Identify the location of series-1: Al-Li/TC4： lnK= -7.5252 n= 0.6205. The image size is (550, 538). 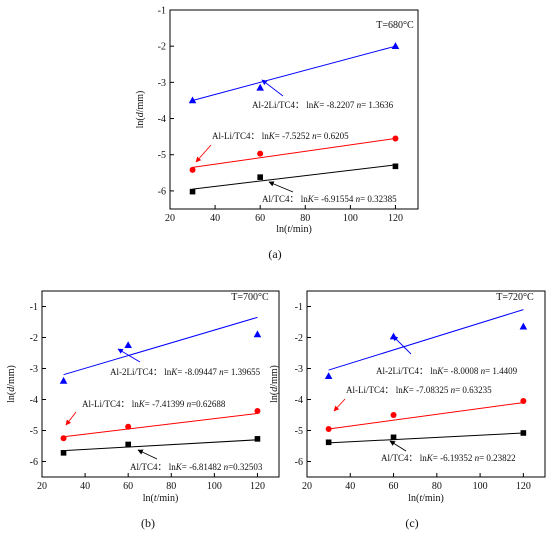
(294, 152).